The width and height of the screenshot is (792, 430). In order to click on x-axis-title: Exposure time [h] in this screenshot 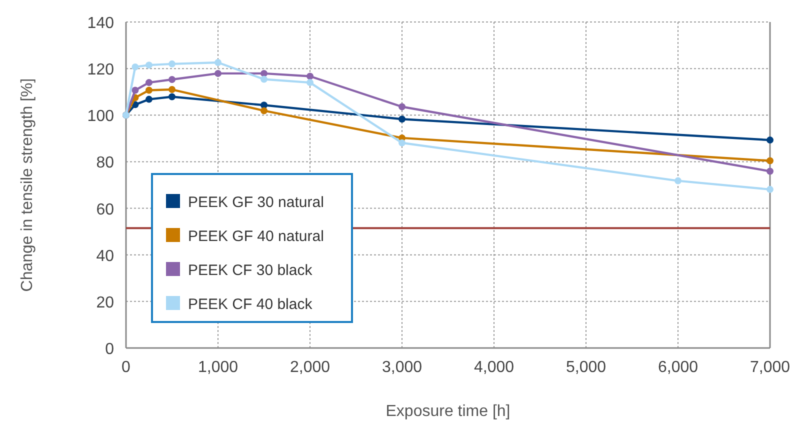, I will do `click(448, 411)`.